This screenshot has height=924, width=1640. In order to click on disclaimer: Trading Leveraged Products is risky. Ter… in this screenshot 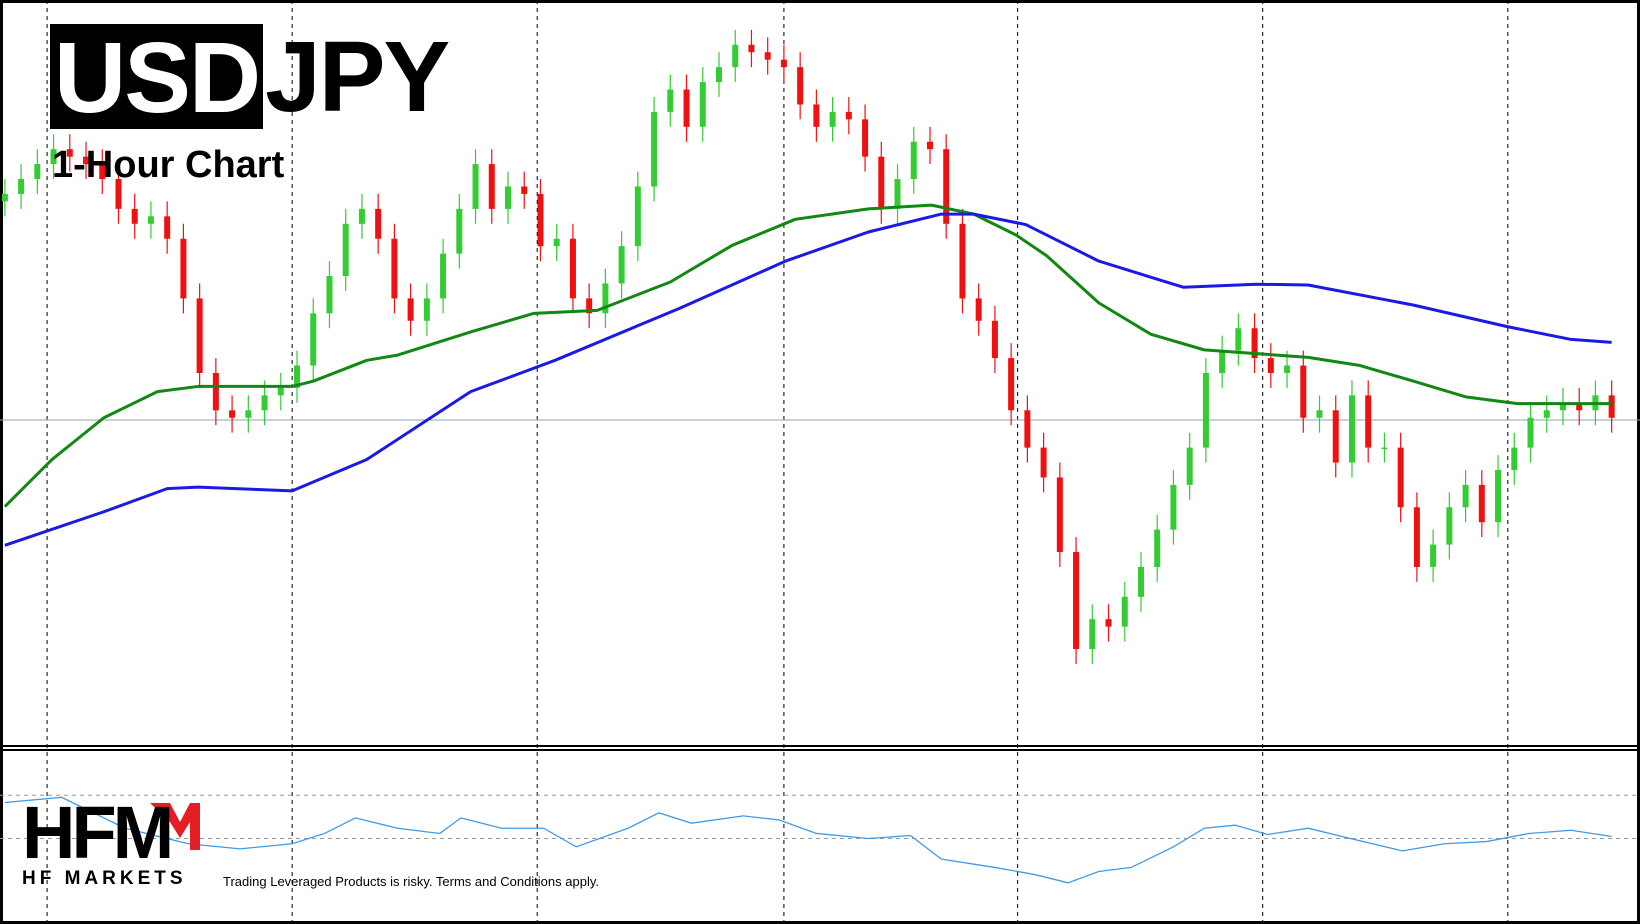, I will do `click(411, 881)`.